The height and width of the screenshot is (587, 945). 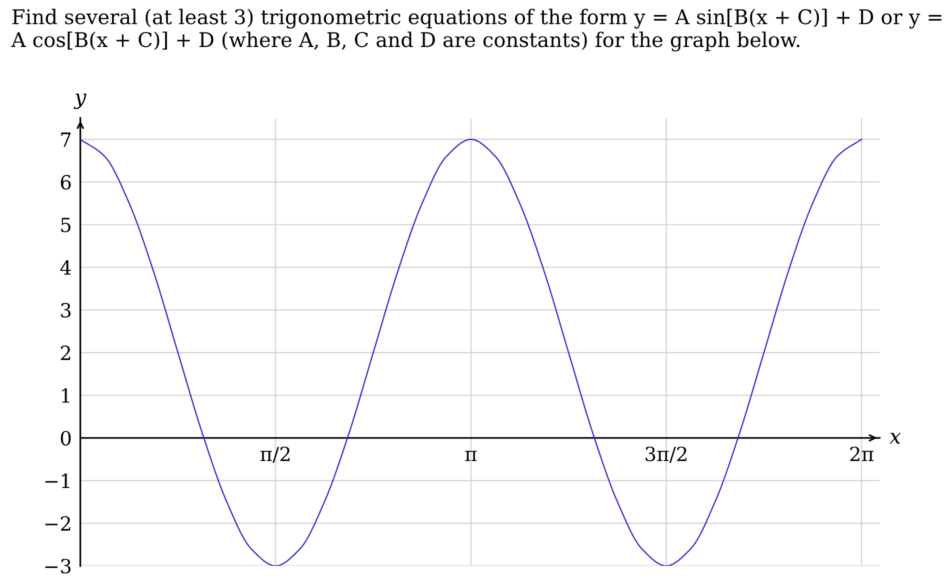 What do you see at coordinates (862, 454) in the screenshot?
I see `x-tick-label: 2π` at bounding box center [862, 454].